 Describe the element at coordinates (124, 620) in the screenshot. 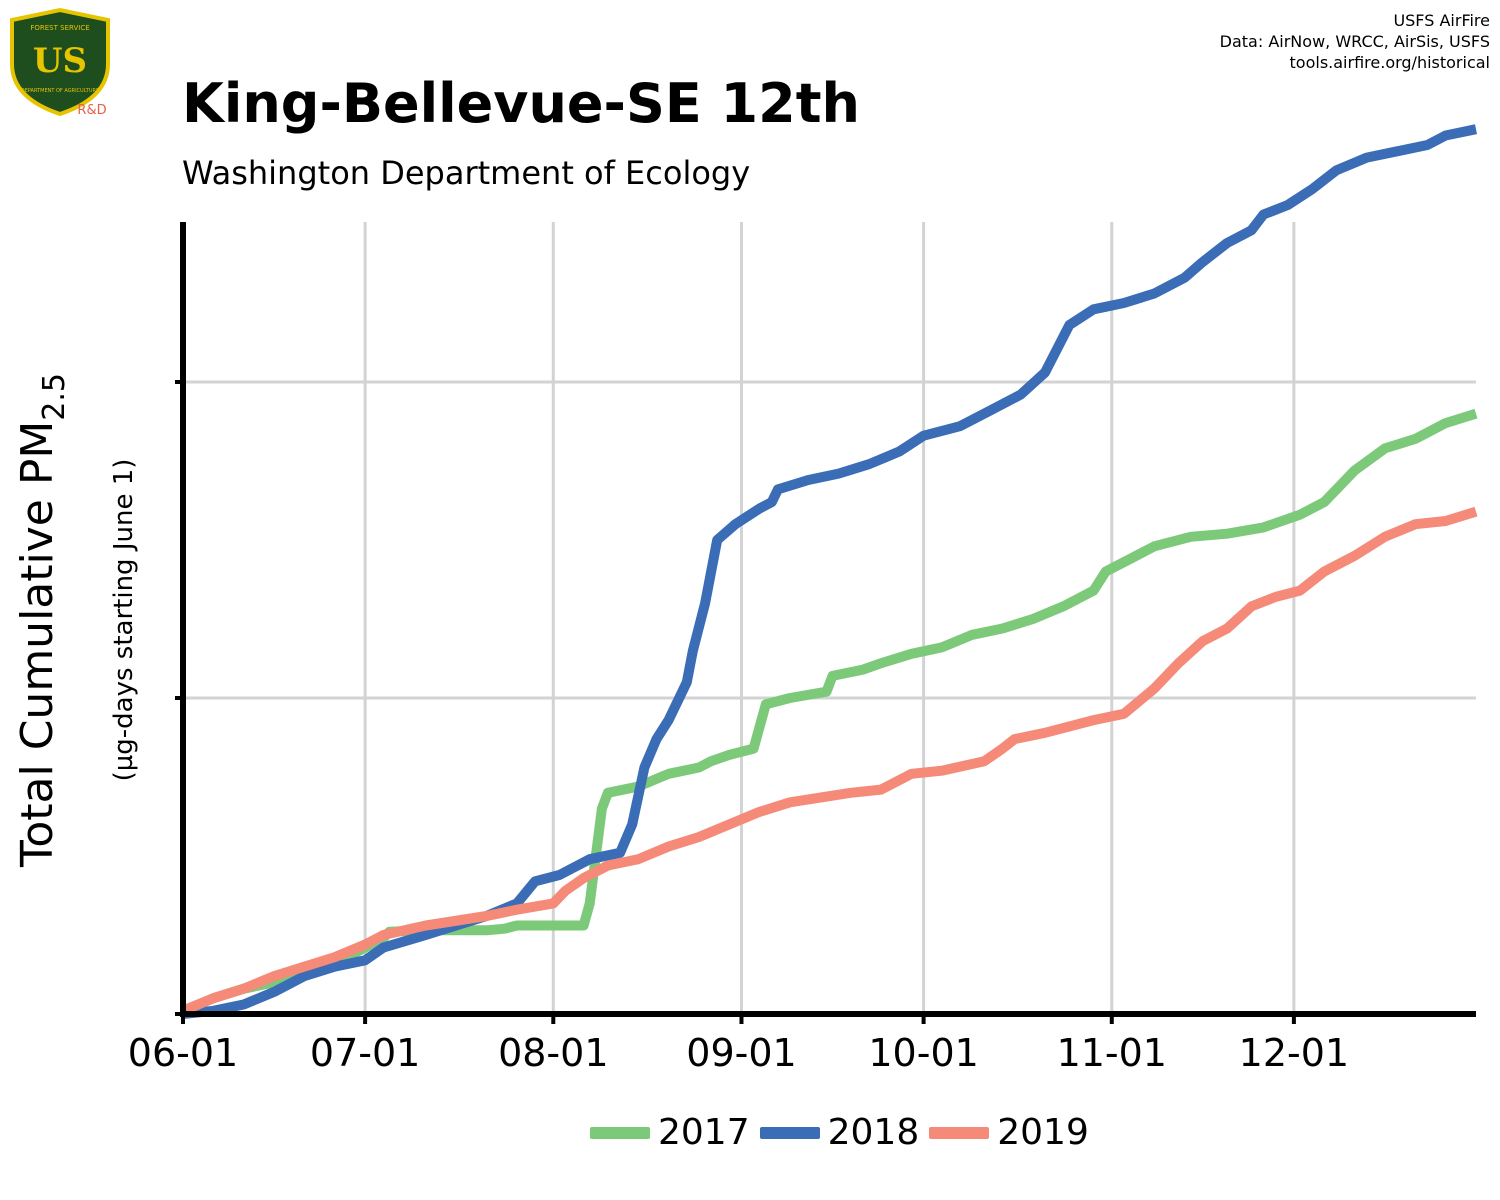

I see `y-axis-units: (µg-days starting June 1)` at that location.